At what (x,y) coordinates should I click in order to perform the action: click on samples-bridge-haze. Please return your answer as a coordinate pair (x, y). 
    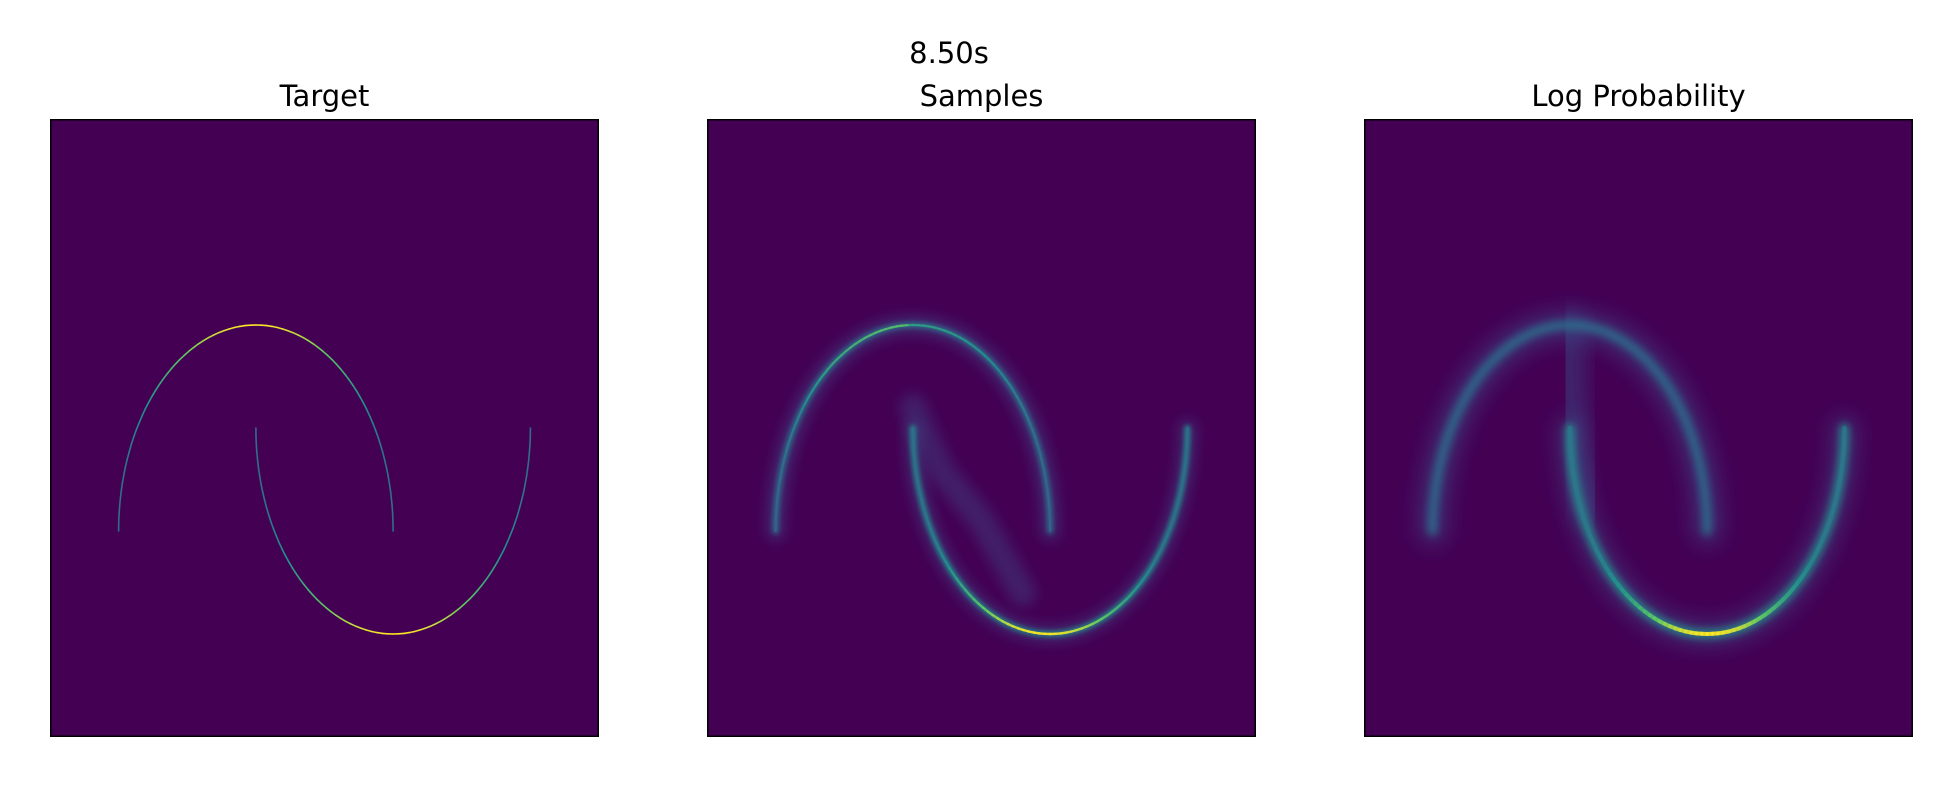
    Looking at the image, I should click on (967, 500).